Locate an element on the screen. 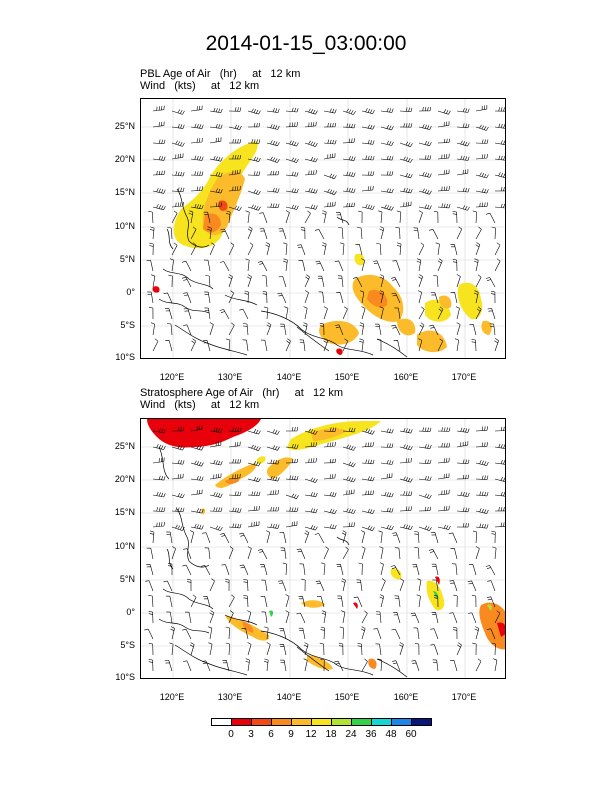  panel2-title: Stratosphere Age of Air (hr) at 12 km is located at coordinates (241, 393).